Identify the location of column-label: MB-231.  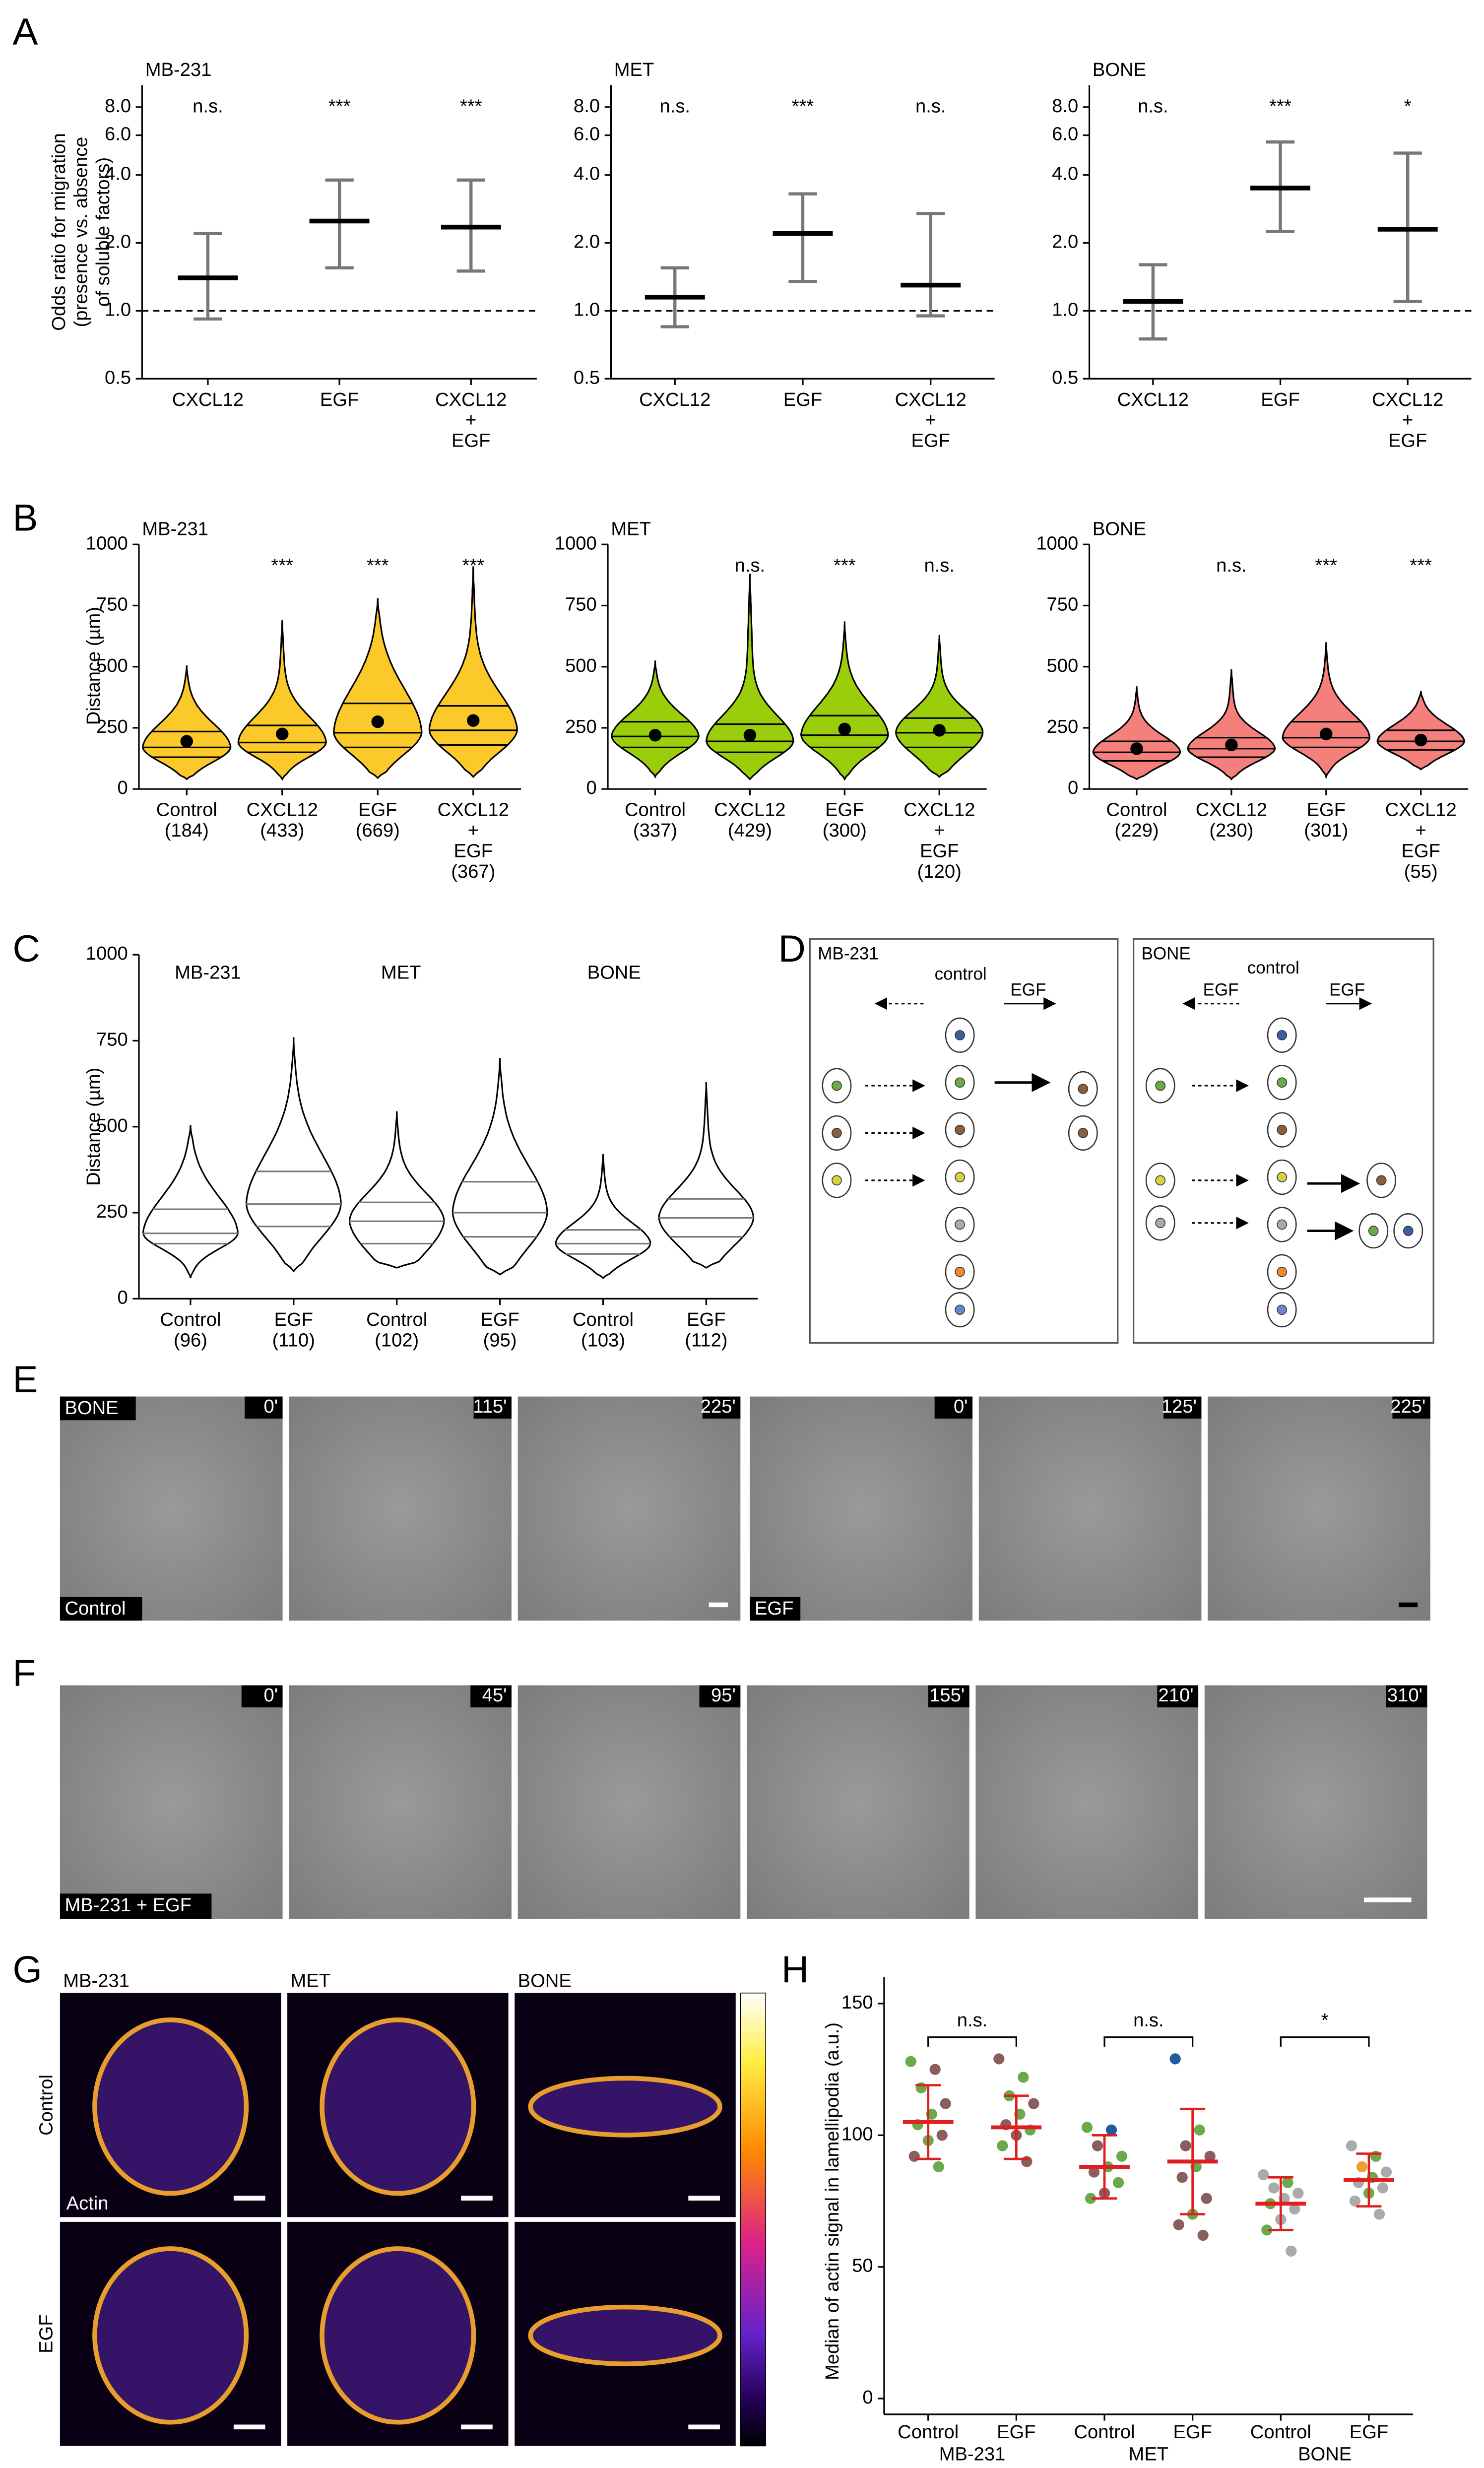
(96, 1981).